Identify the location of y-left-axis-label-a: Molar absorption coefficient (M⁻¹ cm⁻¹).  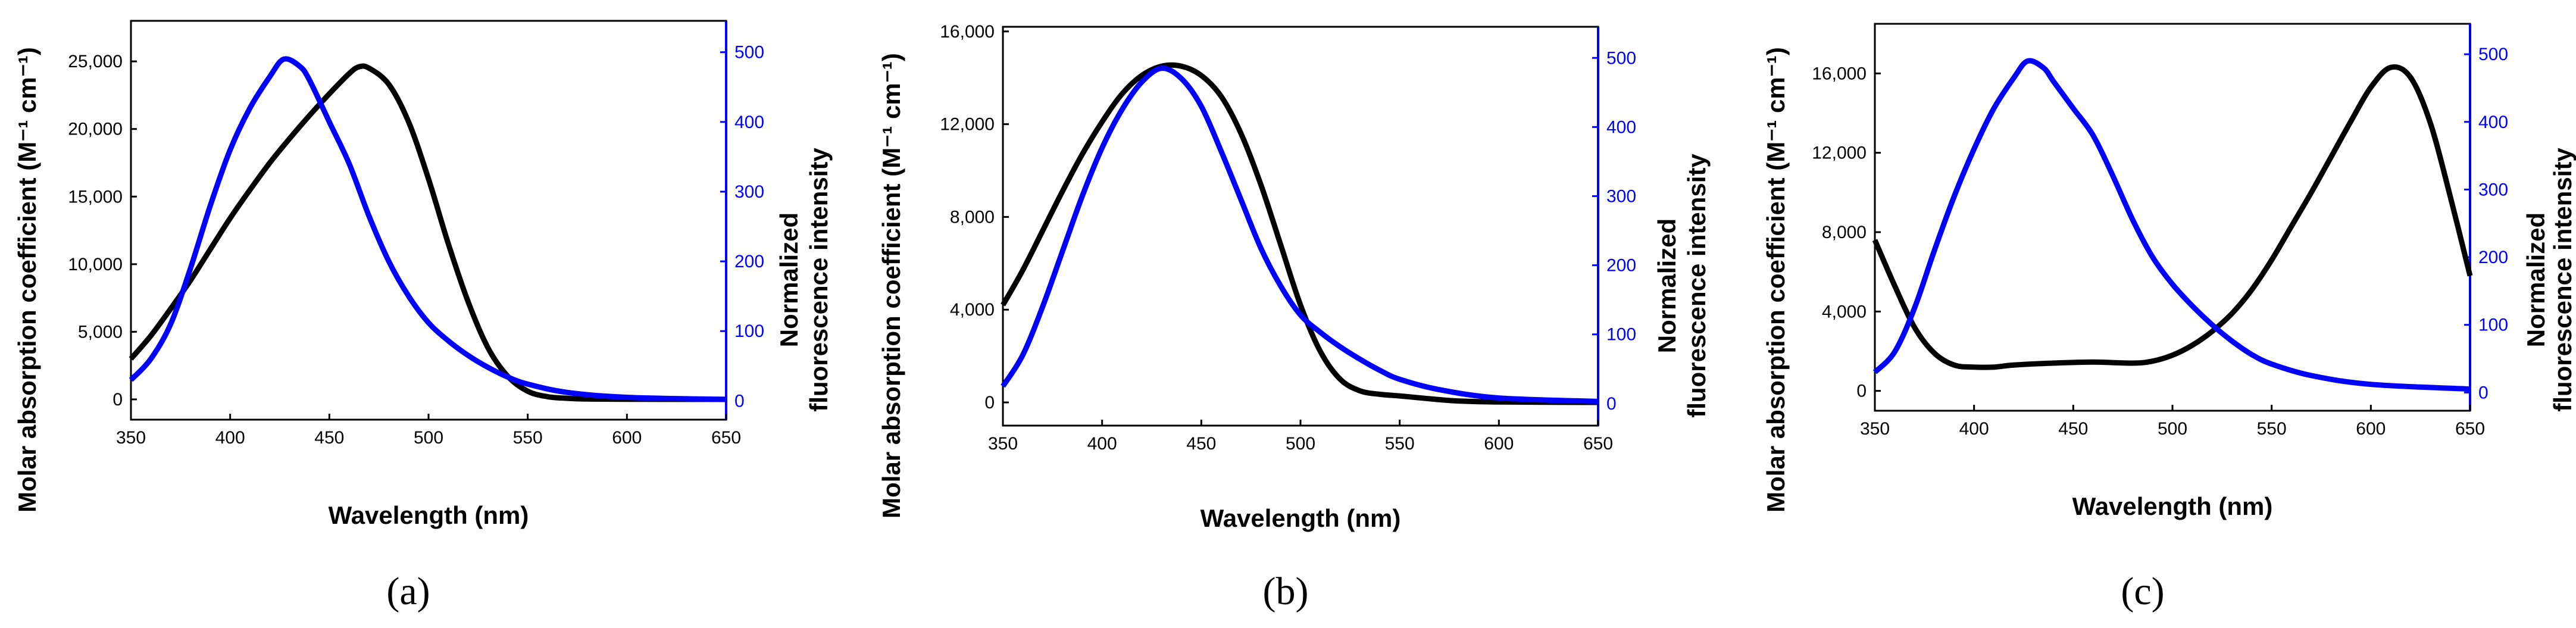
(27, 280).